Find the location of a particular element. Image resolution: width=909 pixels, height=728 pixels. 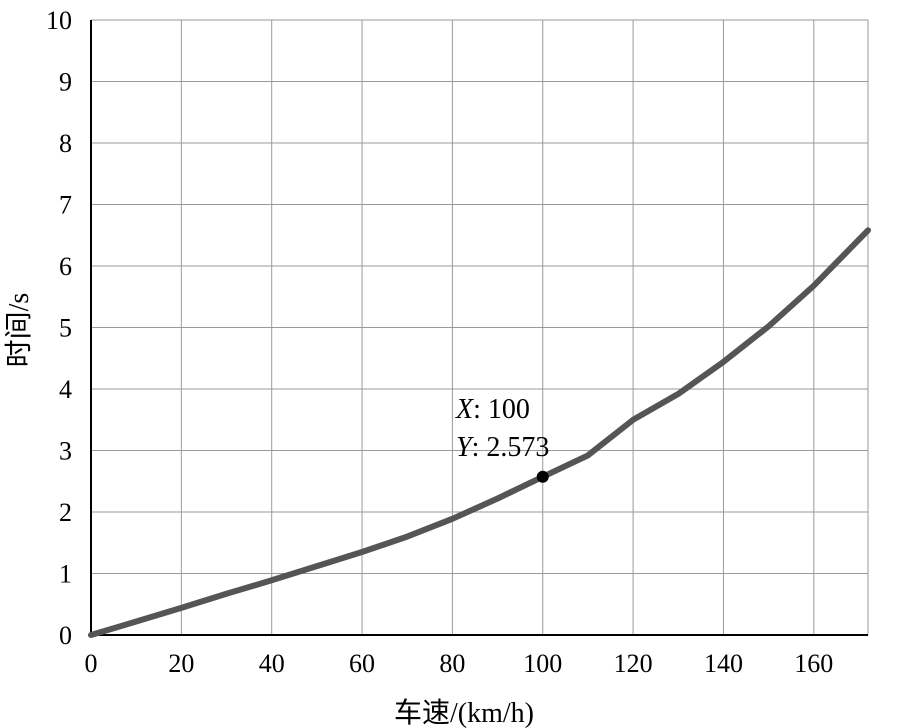

x-tick-label: 160 is located at coordinates (813, 663).